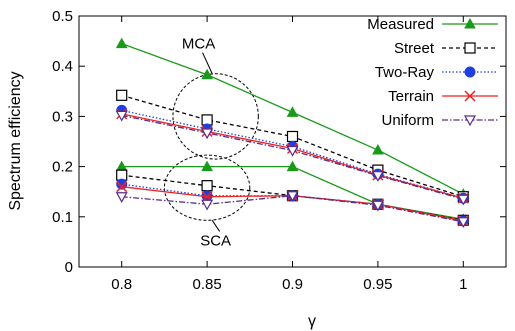 This screenshot has height=331, width=515. I want to click on y-tick-label: 0.3, so click(62, 116).